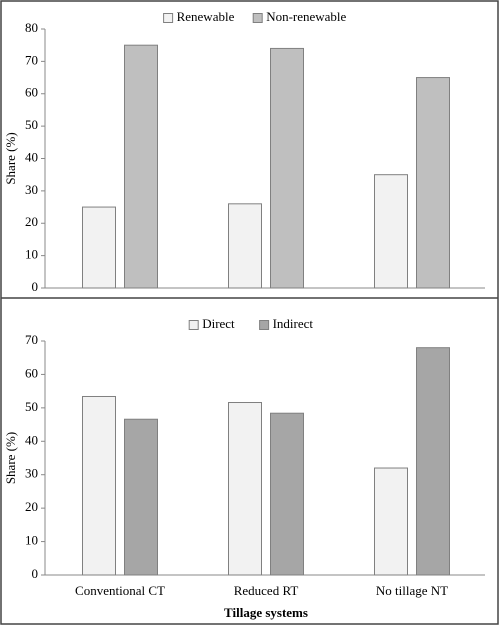 The height and width of the screenshot is (626, 500). What do you see at coordinates (120, 590) in the screenshot?
I see `x-tick-label: Conventional CT` at bounding box center [120, 590].